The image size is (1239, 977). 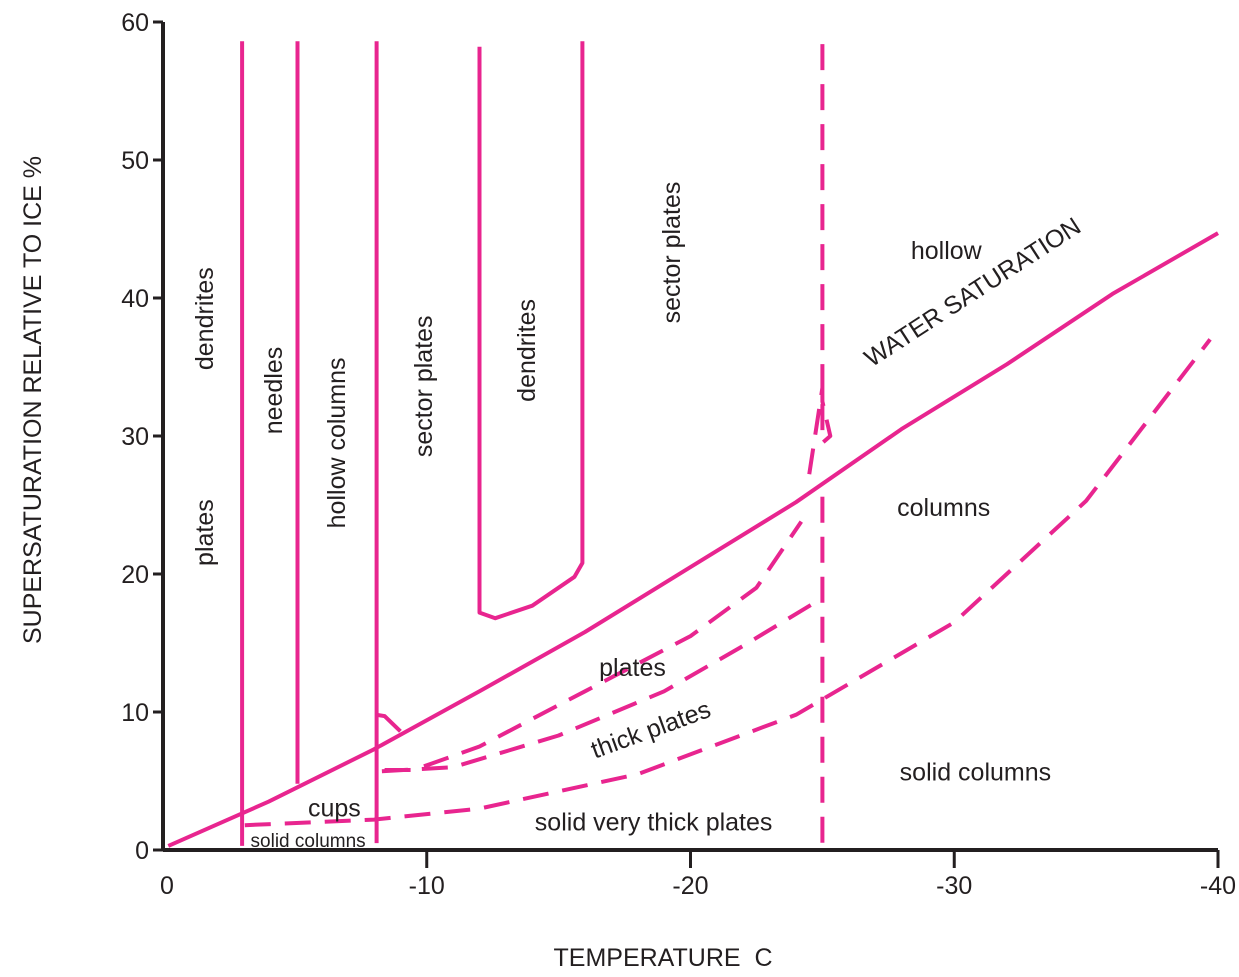 What do you see at coordinates (135, 575) in the screenshot?
I see `y-tick-label: 20` at bounding box center [135, 575].